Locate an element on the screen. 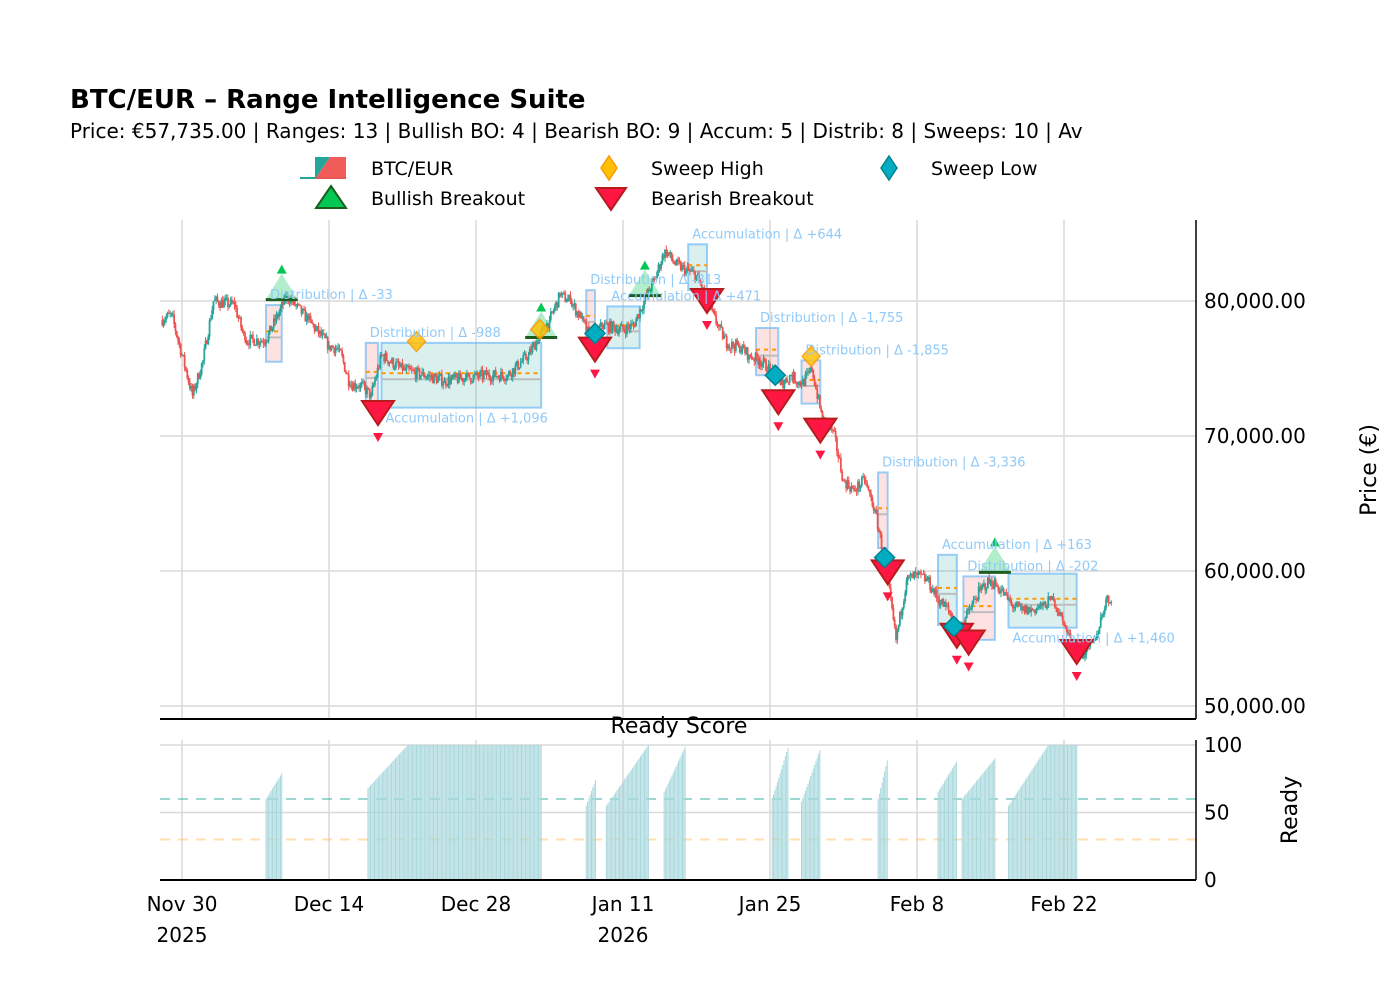 This screenshot has height=1000, width=1400. legend-item-bearish-breakout: Bearish Breakout is located at coordinates (704, 199).